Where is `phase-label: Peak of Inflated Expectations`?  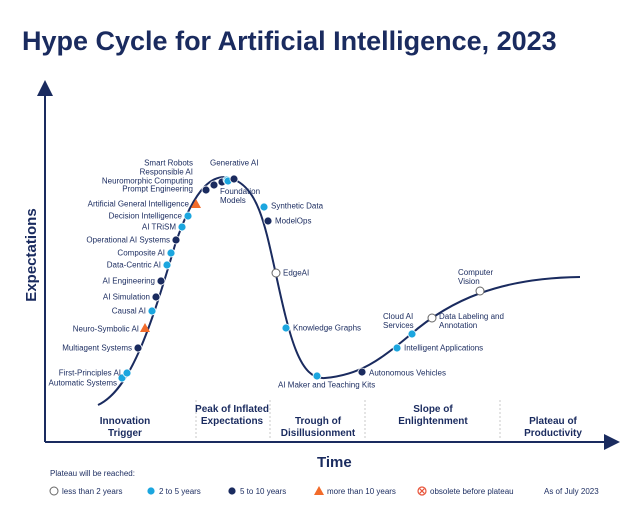 phase-label: Peak of Inflated Expectations is located at coordinates (232, 415).